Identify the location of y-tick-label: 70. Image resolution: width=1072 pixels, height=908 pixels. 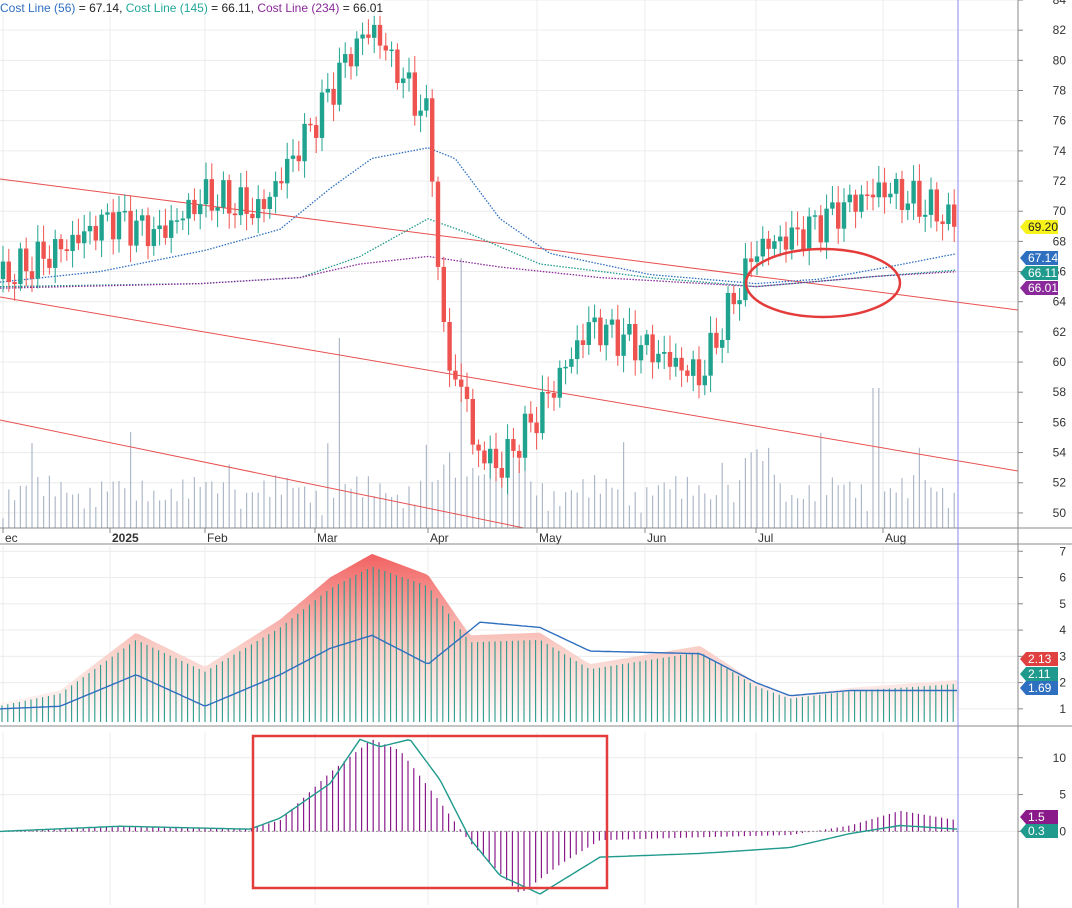
(1060, 211).